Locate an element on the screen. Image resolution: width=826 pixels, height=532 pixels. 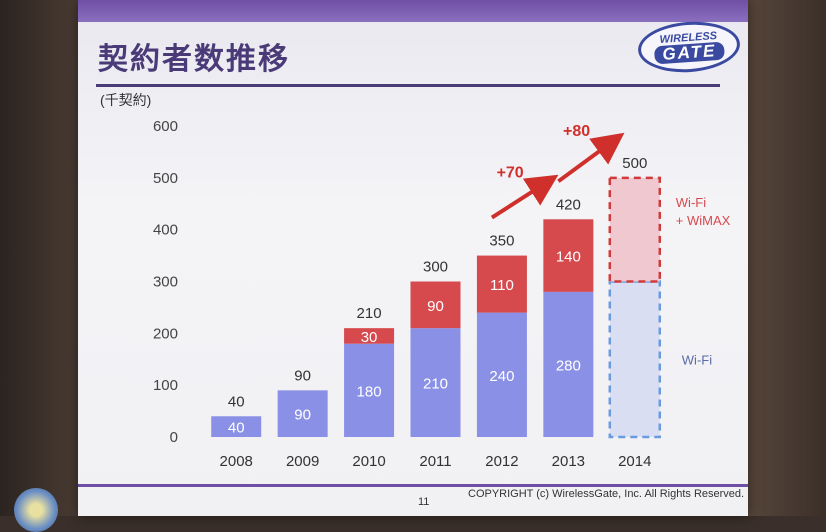
footer-rule is located at coordinates (413, 485).